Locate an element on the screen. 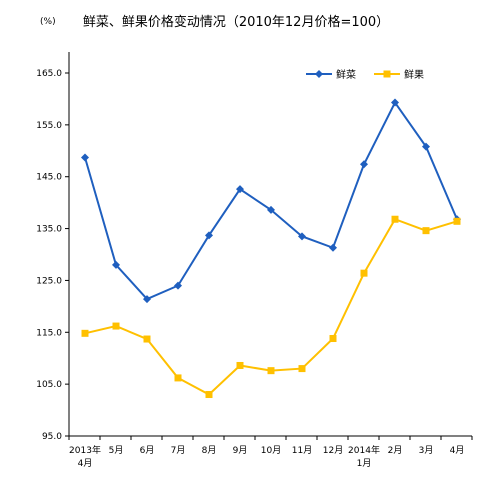  x-tick-label: 10月 is located at coordinates (271, 450).